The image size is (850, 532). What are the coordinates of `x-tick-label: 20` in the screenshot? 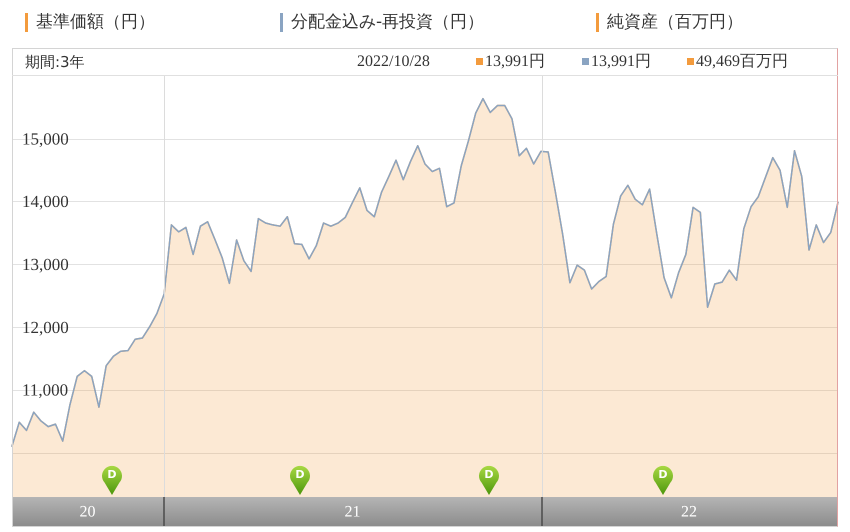 It's located at (88, 512).